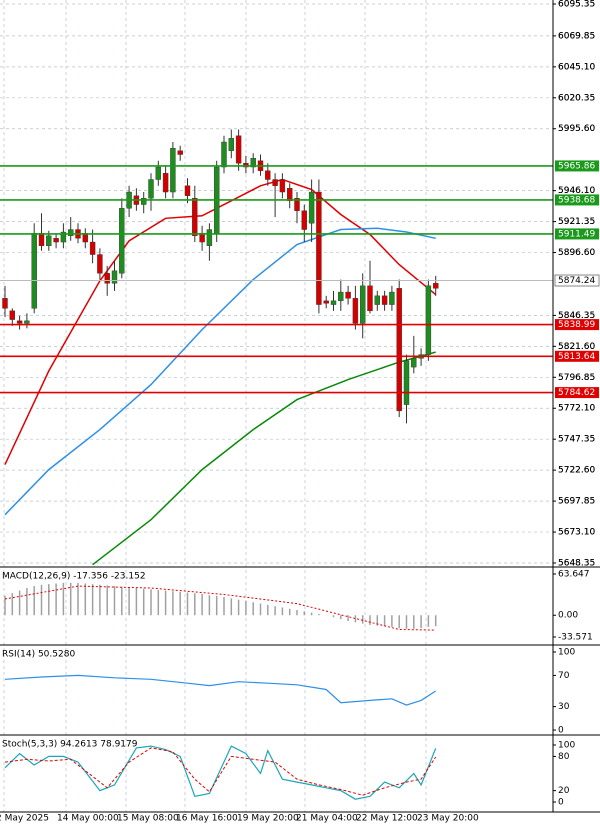 The image size is (600, 826). I want to click on y-tick-label: 6020.35, so click(576, 98).